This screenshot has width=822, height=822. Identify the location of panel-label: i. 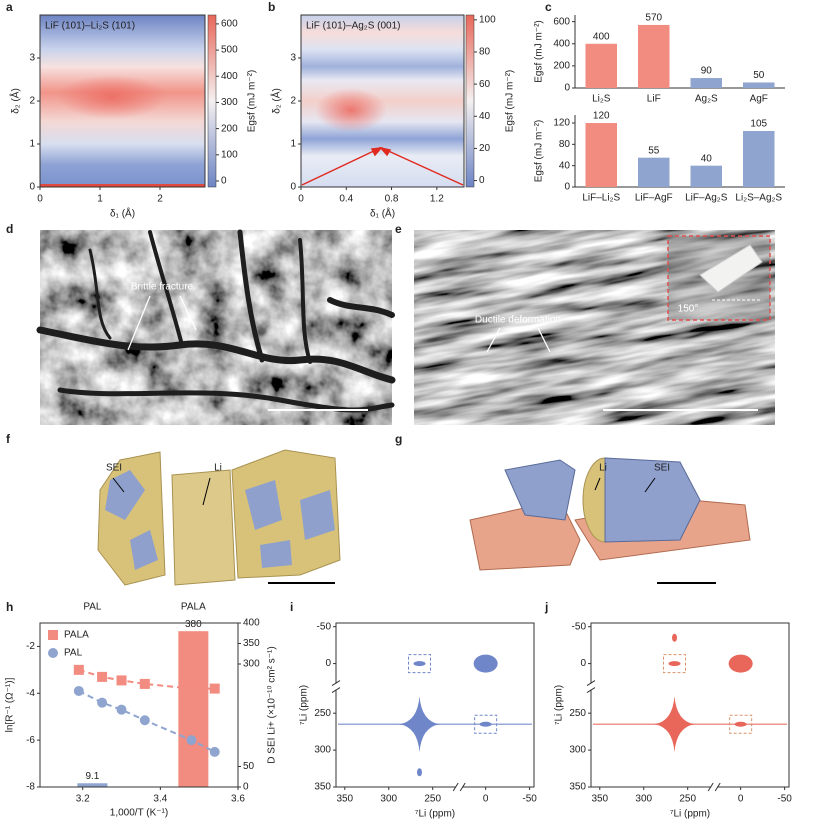
(291, 607).